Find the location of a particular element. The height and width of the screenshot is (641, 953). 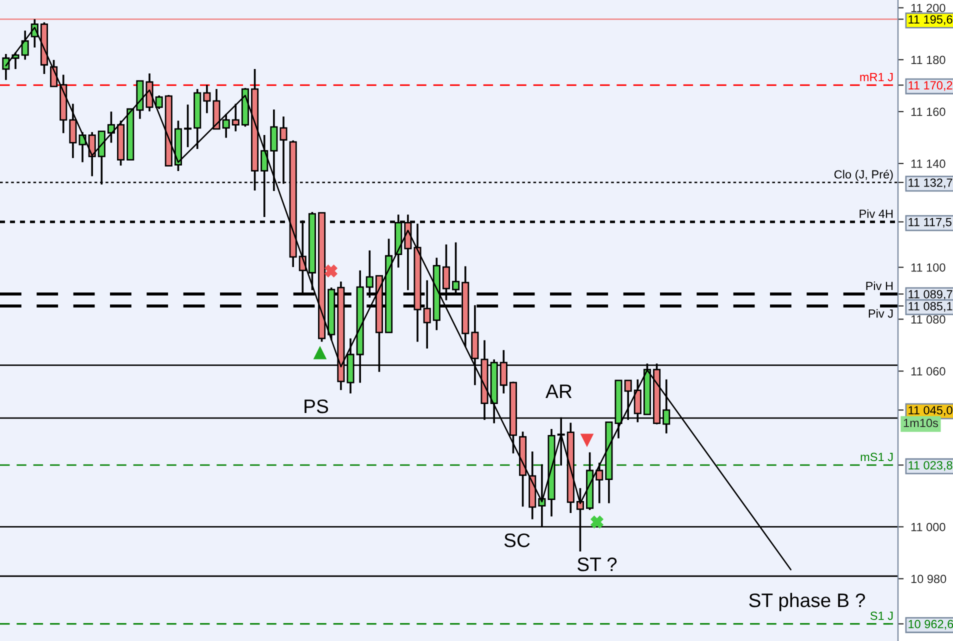

annotation: PS is located at coordinates (316, 406).